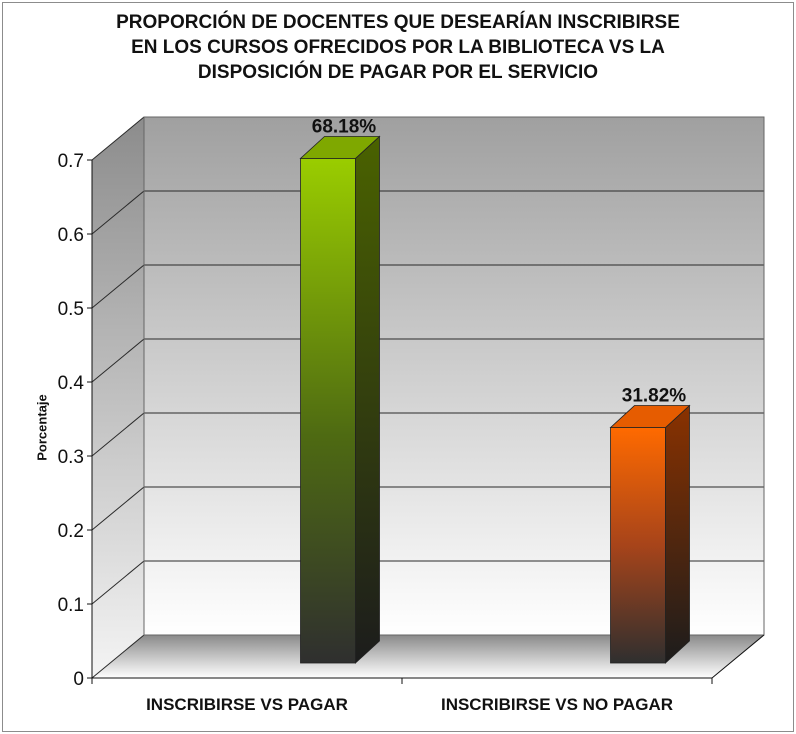 This screenshot has height=734, width=796. Describe the element at coordinates (118, 397) in the screenshot. I see `side-wall` at that location.